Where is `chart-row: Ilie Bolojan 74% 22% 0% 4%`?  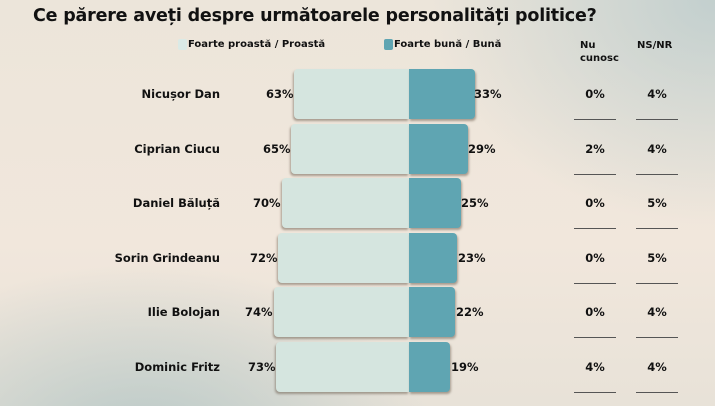
chart-row: Ilie Bolojan 74% 22% 0% 4% is located at coordinates (357, 312).